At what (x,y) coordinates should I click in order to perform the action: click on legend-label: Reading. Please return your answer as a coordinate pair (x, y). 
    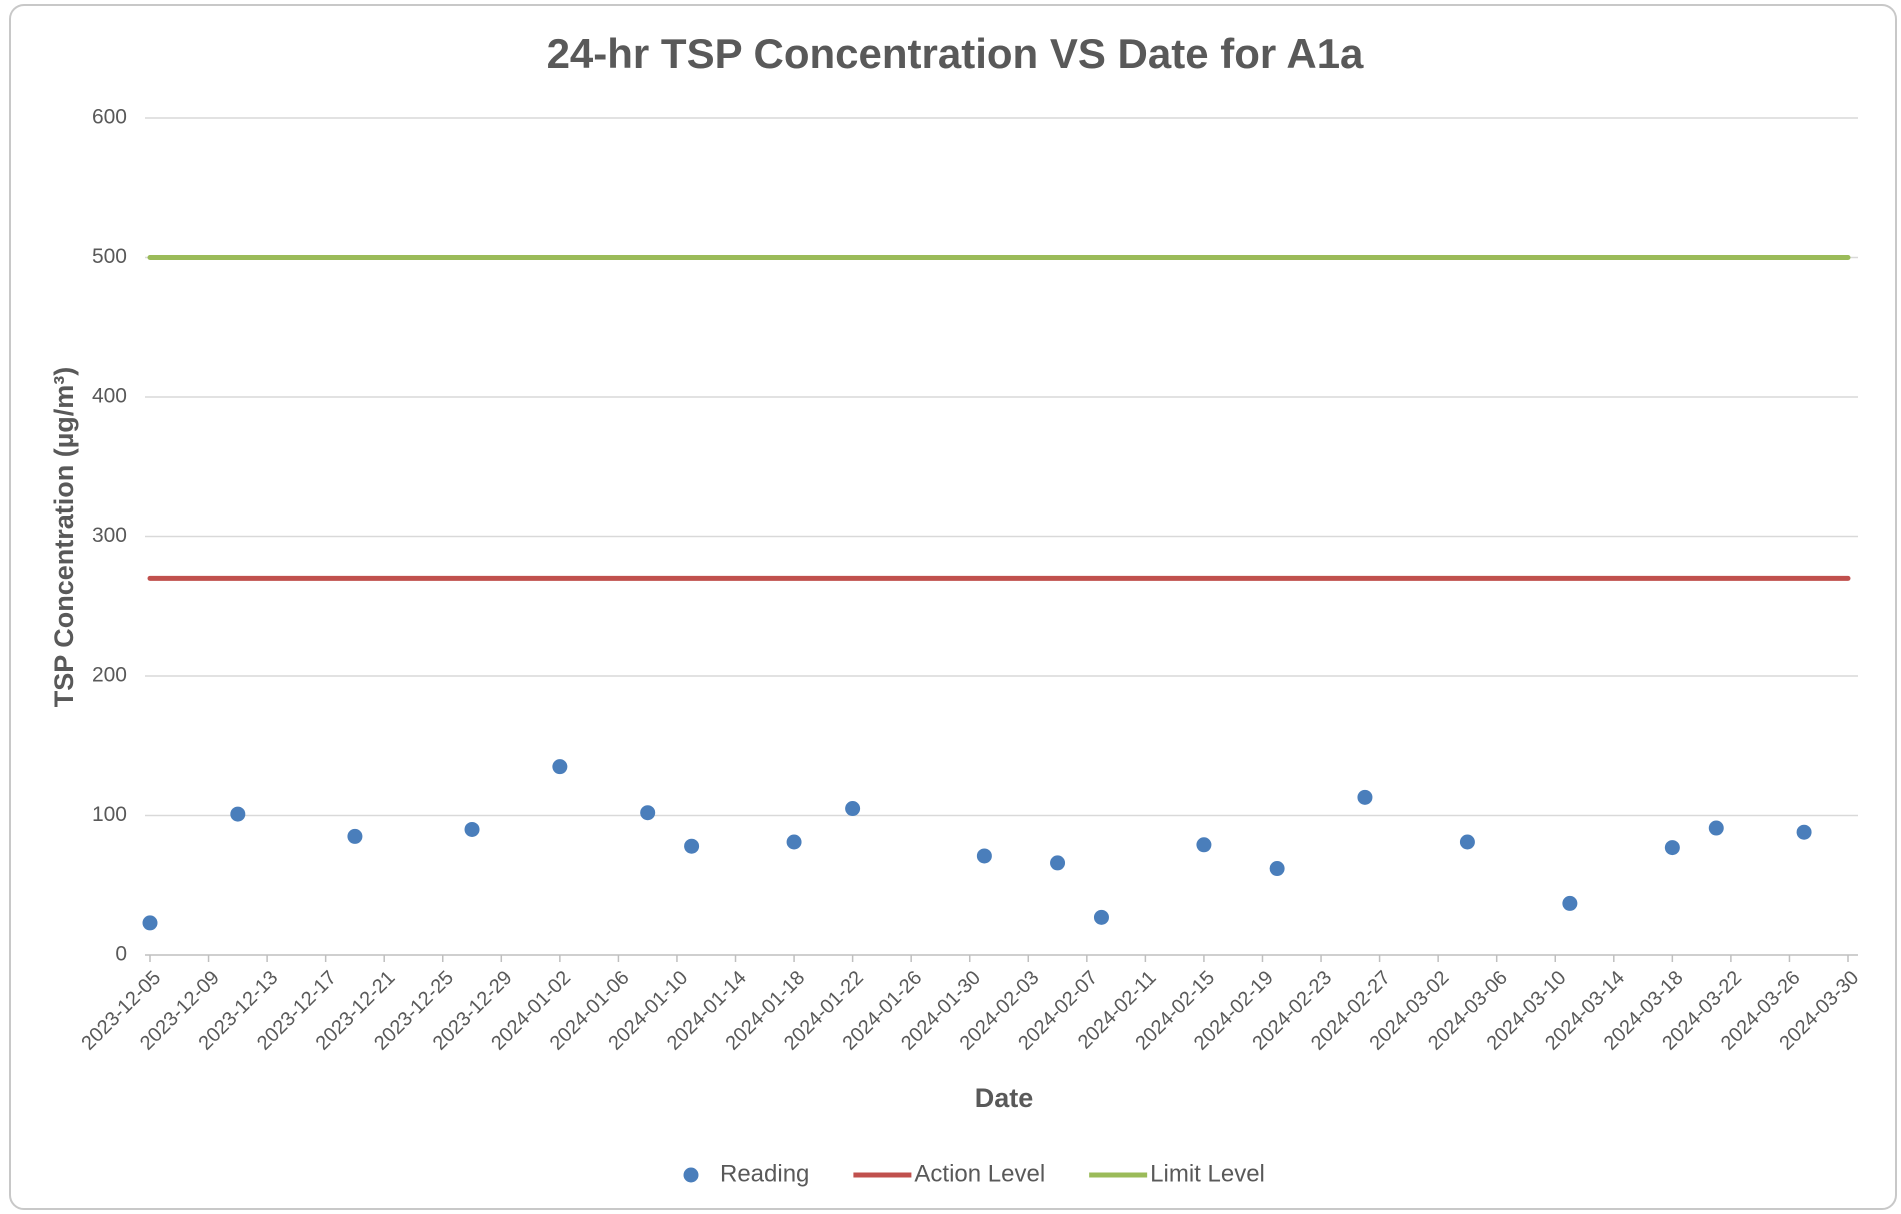
    Looking at the image, I should click on (764, 1173).